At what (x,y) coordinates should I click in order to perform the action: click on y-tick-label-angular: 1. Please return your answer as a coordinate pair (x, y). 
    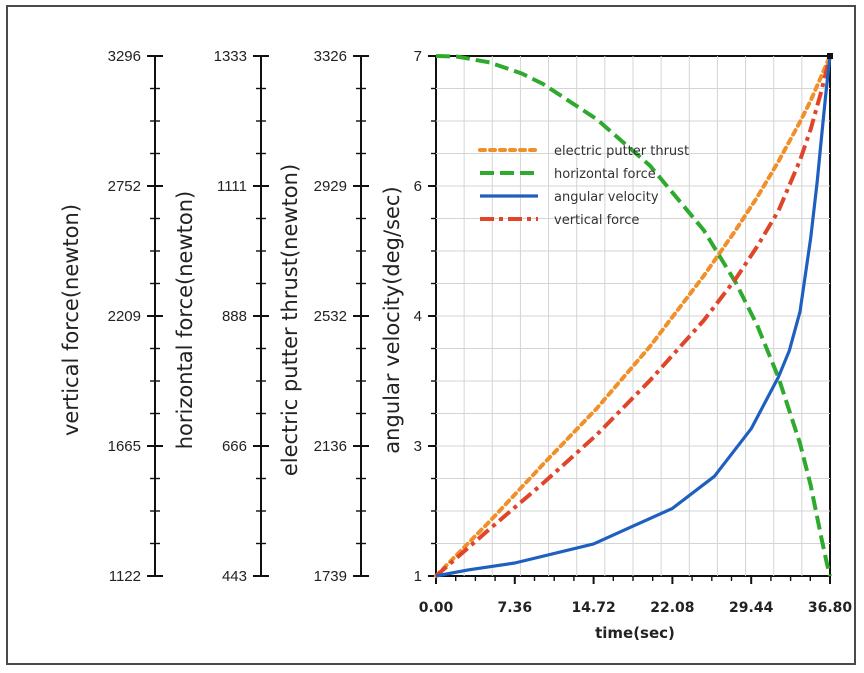
    Looking at the image, I should click on (418, 576).